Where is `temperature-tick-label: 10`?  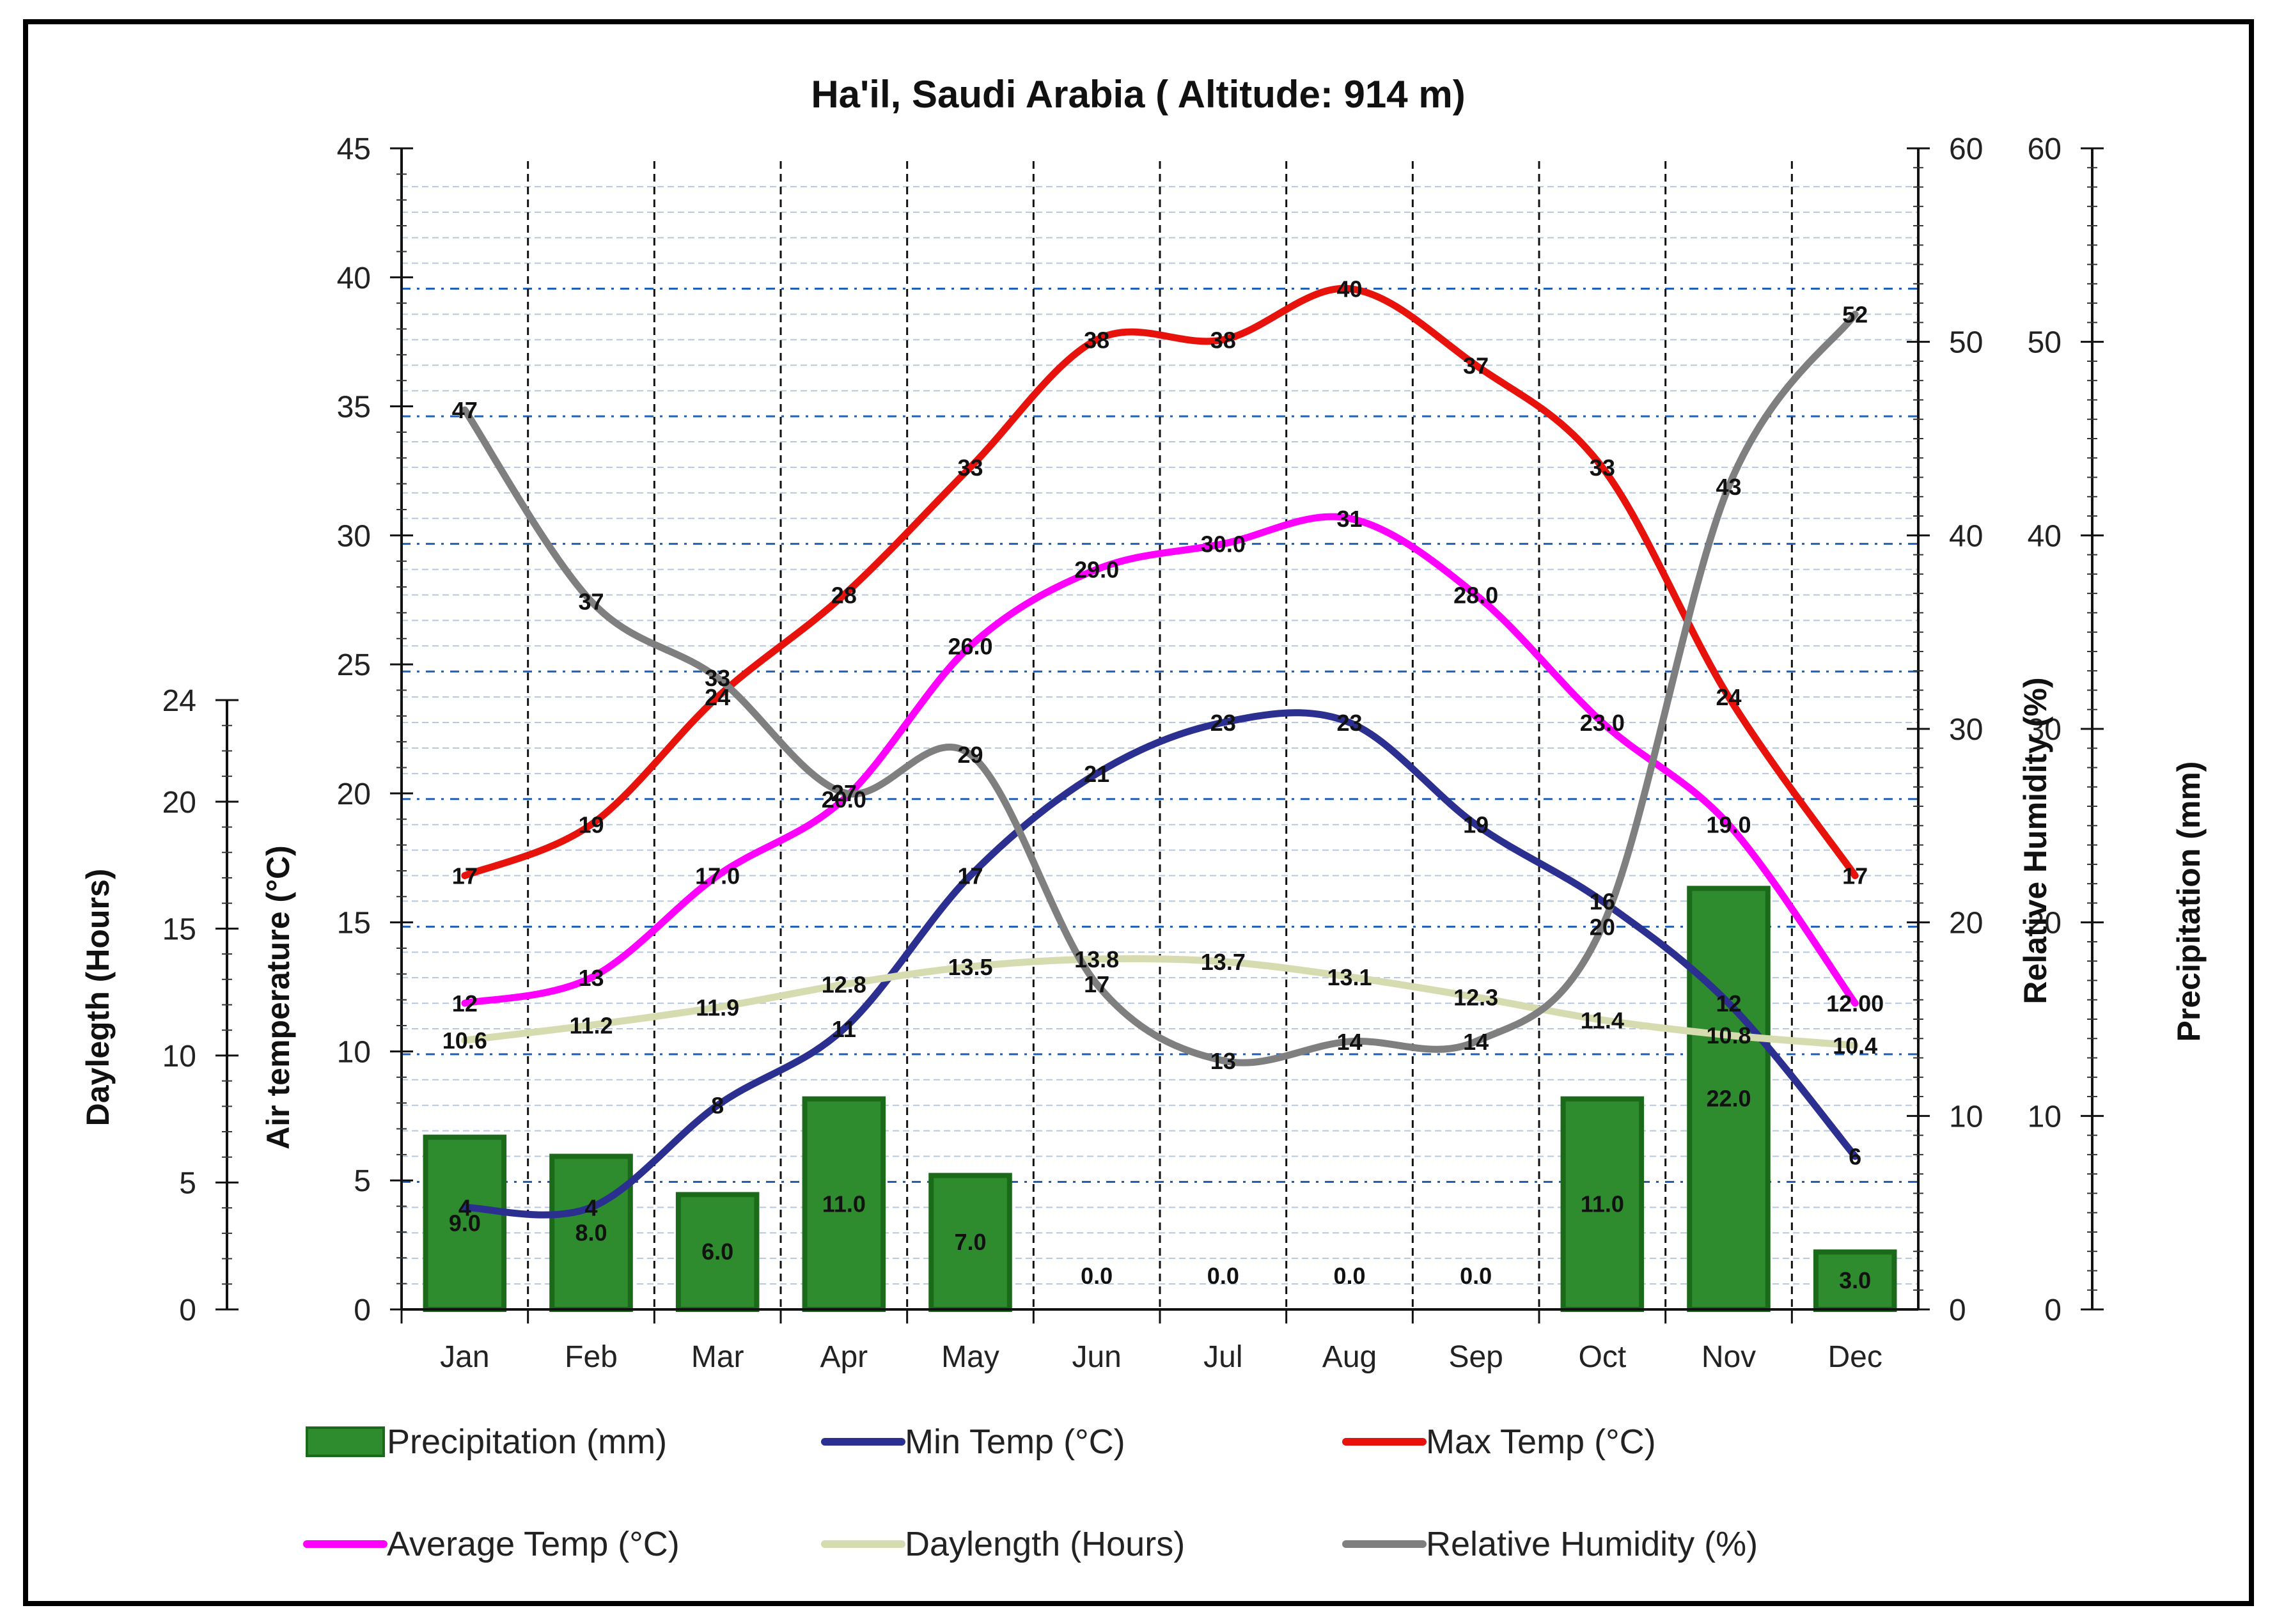 temperature-tick-label: 10 is located at coordinates (354, 1052).